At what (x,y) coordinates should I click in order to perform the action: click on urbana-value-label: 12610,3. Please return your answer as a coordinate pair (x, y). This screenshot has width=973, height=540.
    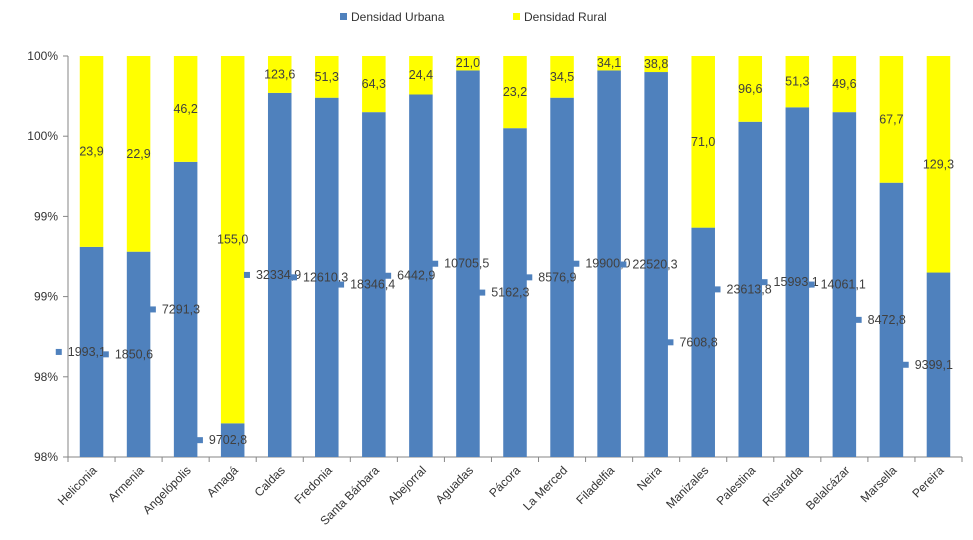
    Looking at the image, I should click on (325, 277).